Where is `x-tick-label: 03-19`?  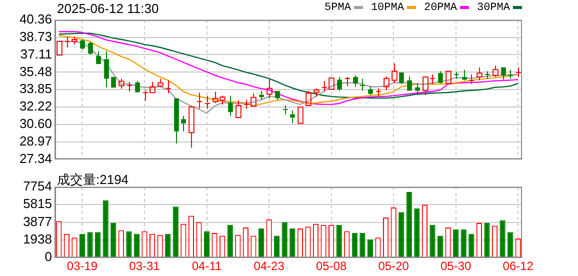 x-tick-label: 03-19 is located at coordinates (82, 266).